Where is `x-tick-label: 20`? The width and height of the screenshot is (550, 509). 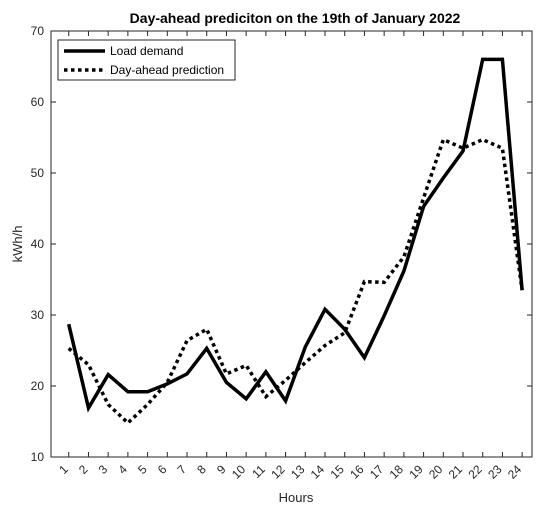 x-tick-label: 20 is located at coordinates (436, 472).